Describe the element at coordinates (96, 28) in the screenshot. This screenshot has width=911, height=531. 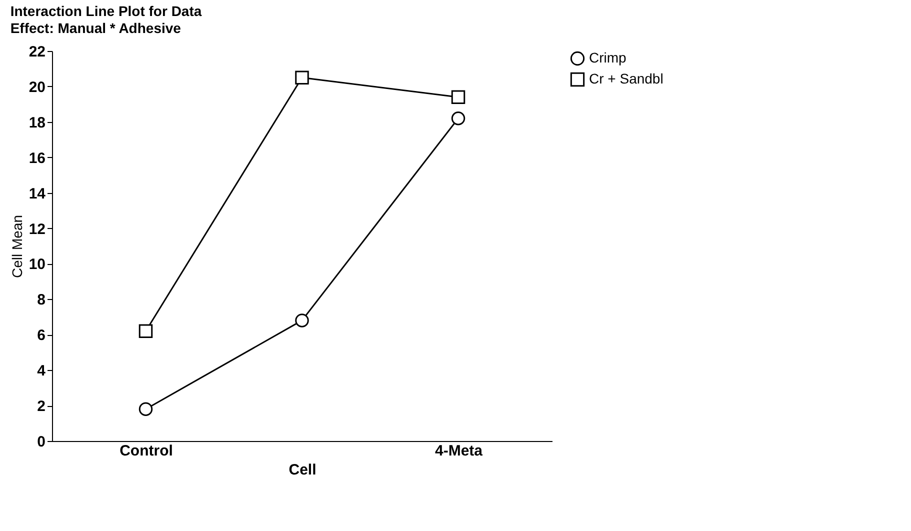
I see `chart-subtitle: Effect: Manual * Adhesive` at that location.